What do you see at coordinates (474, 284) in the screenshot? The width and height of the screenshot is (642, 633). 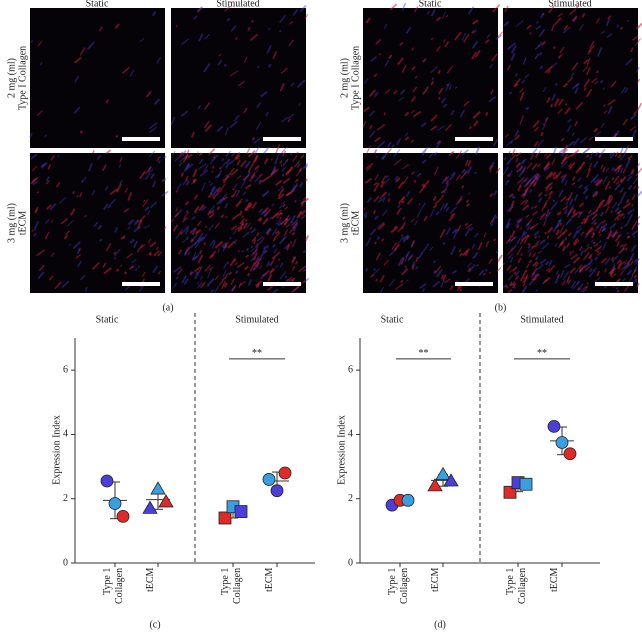 I see `scale-bar` at bounding box center [474, 284].